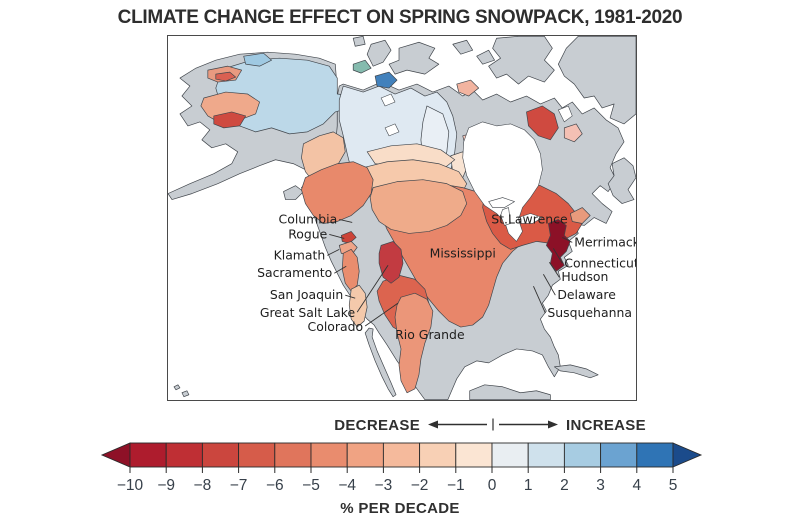 The height and width of the screenshot is (530, 800). What do you see at coordinates (564, 485) in the screenshot?
I see `svg-text: 2` at bounding box center [564, 485].